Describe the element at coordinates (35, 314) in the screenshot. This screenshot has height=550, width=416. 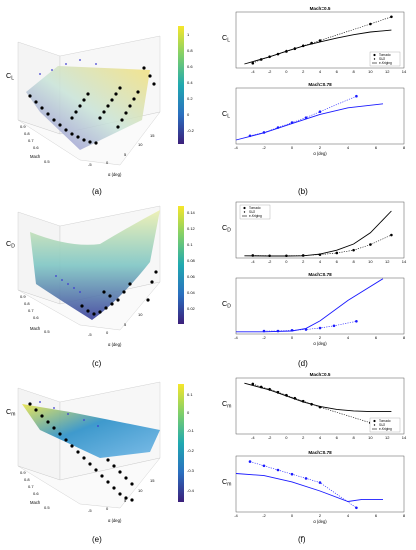
I see `mach-ticks-c: 0.9 0.8 0.7 0.6 0.5` at that location.